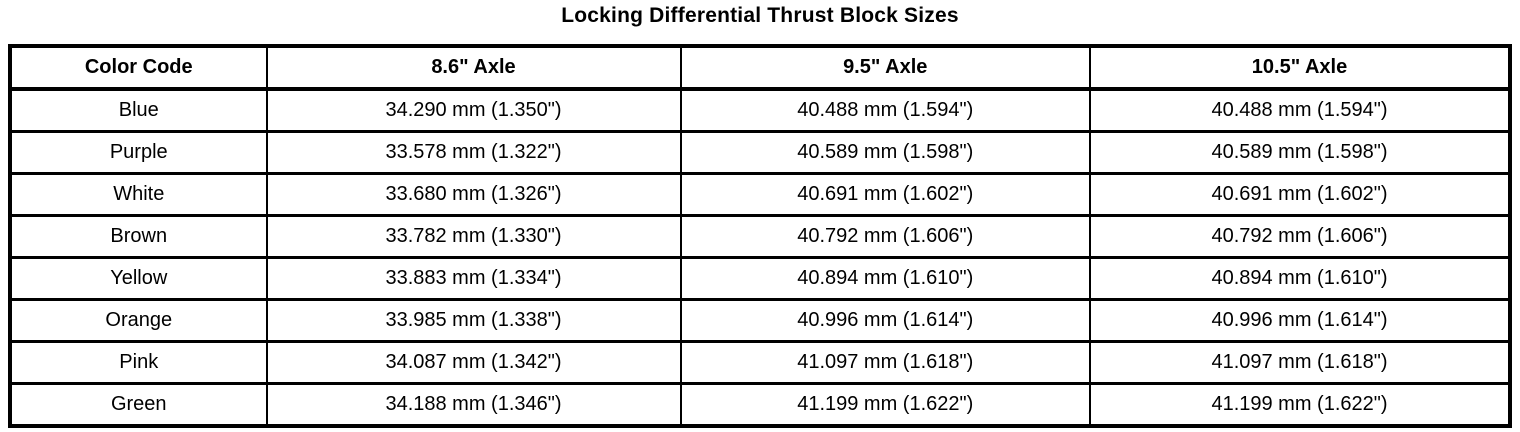 The width and height of the screenshot is (1520, 432). I want to click on axle-86-size-cell: 34.290 mm (1.350"), so click(473, 110).